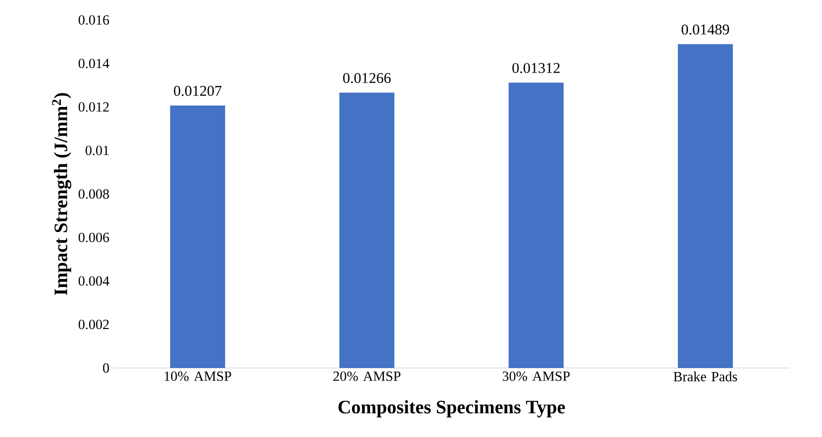 The image size is (822, 437). I want to click on data-label: 0.01312, so click(536, 68).